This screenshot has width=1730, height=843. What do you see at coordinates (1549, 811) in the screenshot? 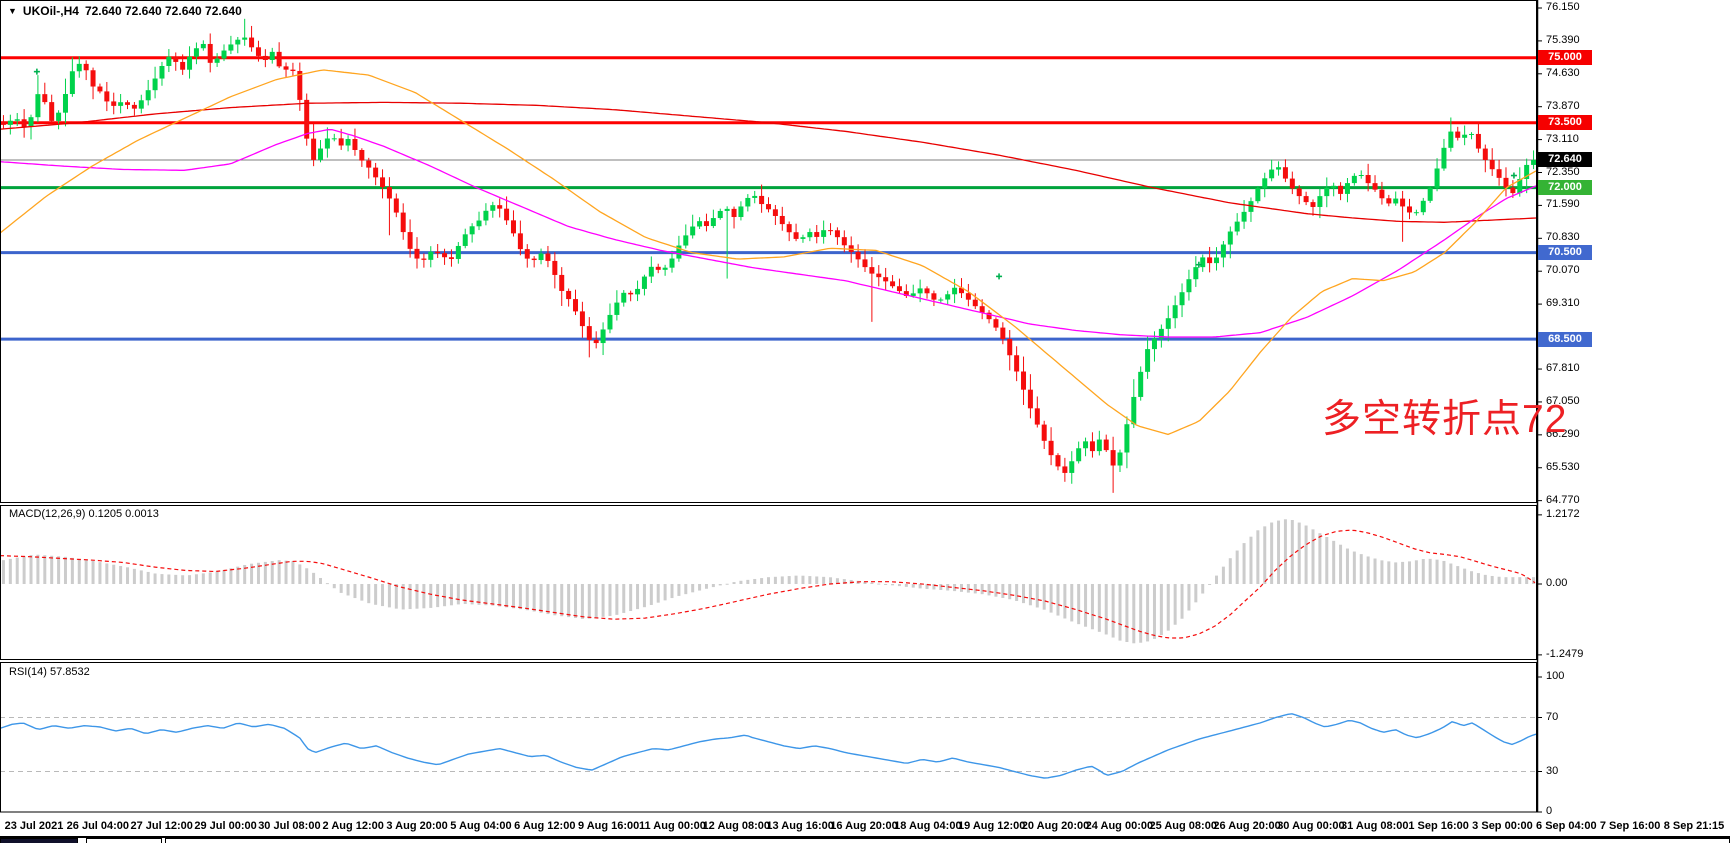
I see `rsi-tick-label: 0` at bounding box center [1549, 811].